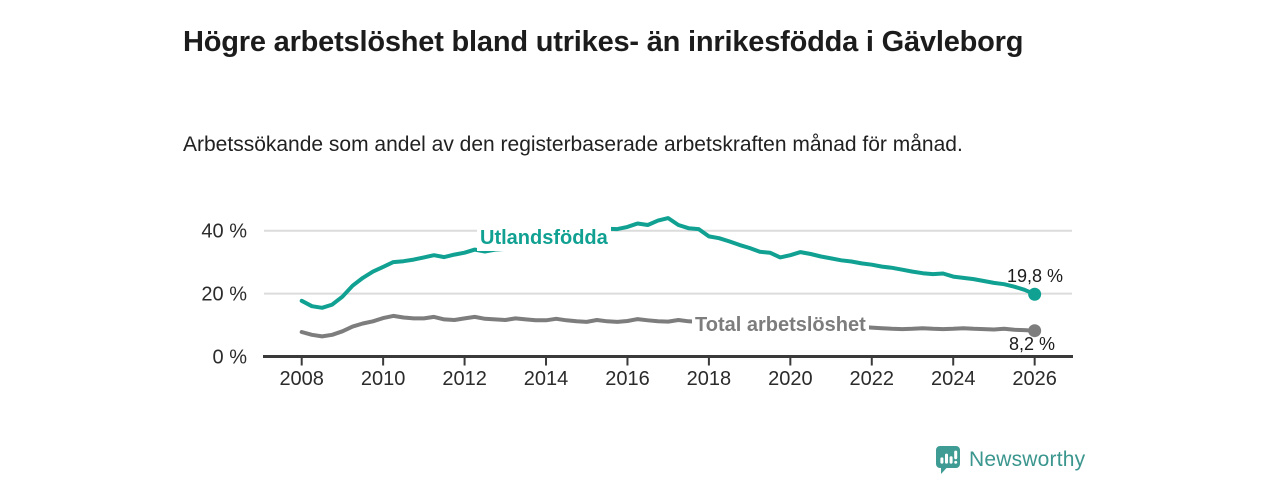 This screenshot has height=480, width=1280. I want to click on end-value-label-utlandsfodda: 19,8 %, so click(1035, 276).